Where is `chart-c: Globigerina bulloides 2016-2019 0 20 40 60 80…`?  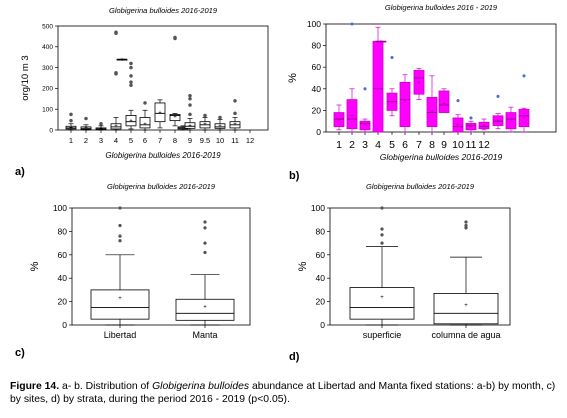
chart-c: Globigerina bulloides 2016-2019 0 20 40 60 80… is located at coordinates (140, 261).